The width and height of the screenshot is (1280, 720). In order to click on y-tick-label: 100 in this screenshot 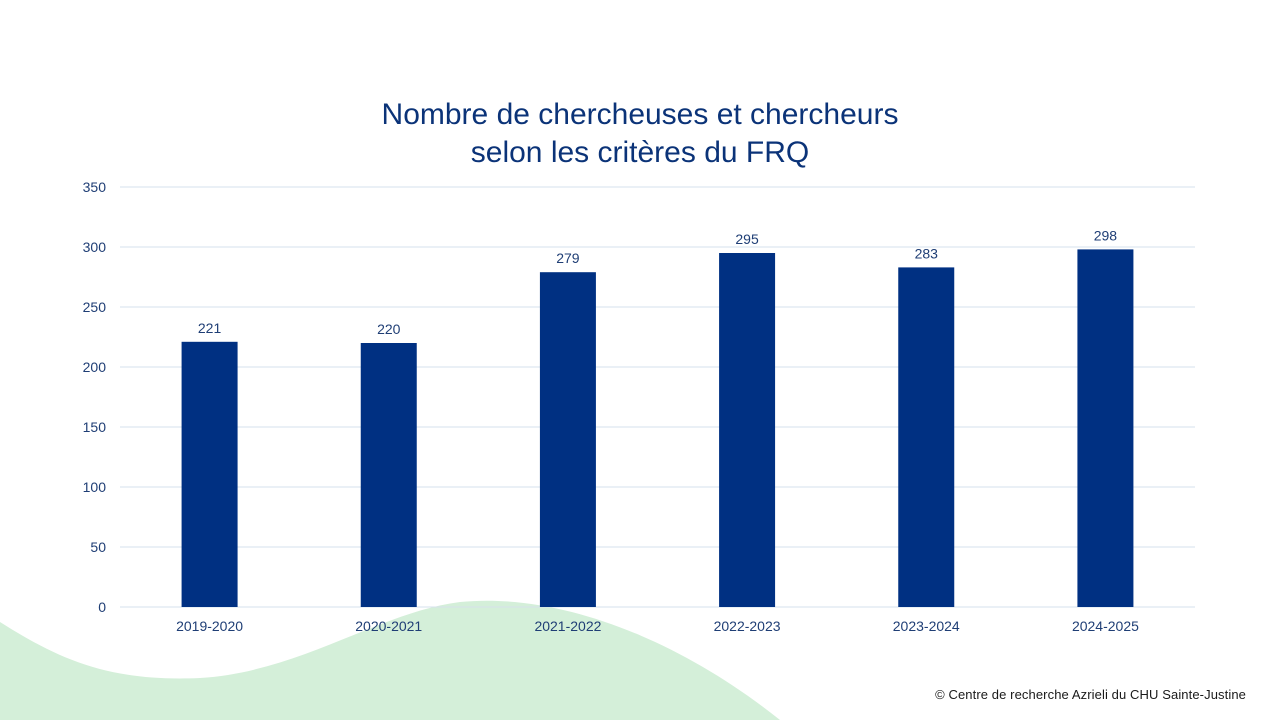, I will do `click(95, 487)`.